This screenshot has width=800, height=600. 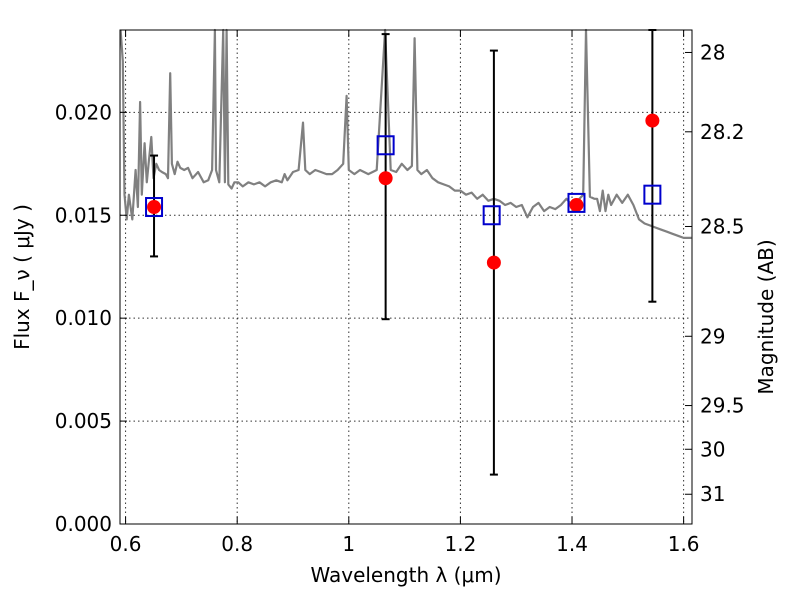 I want to click on x-tick-label: 0.6, so click(x=126, y=544).